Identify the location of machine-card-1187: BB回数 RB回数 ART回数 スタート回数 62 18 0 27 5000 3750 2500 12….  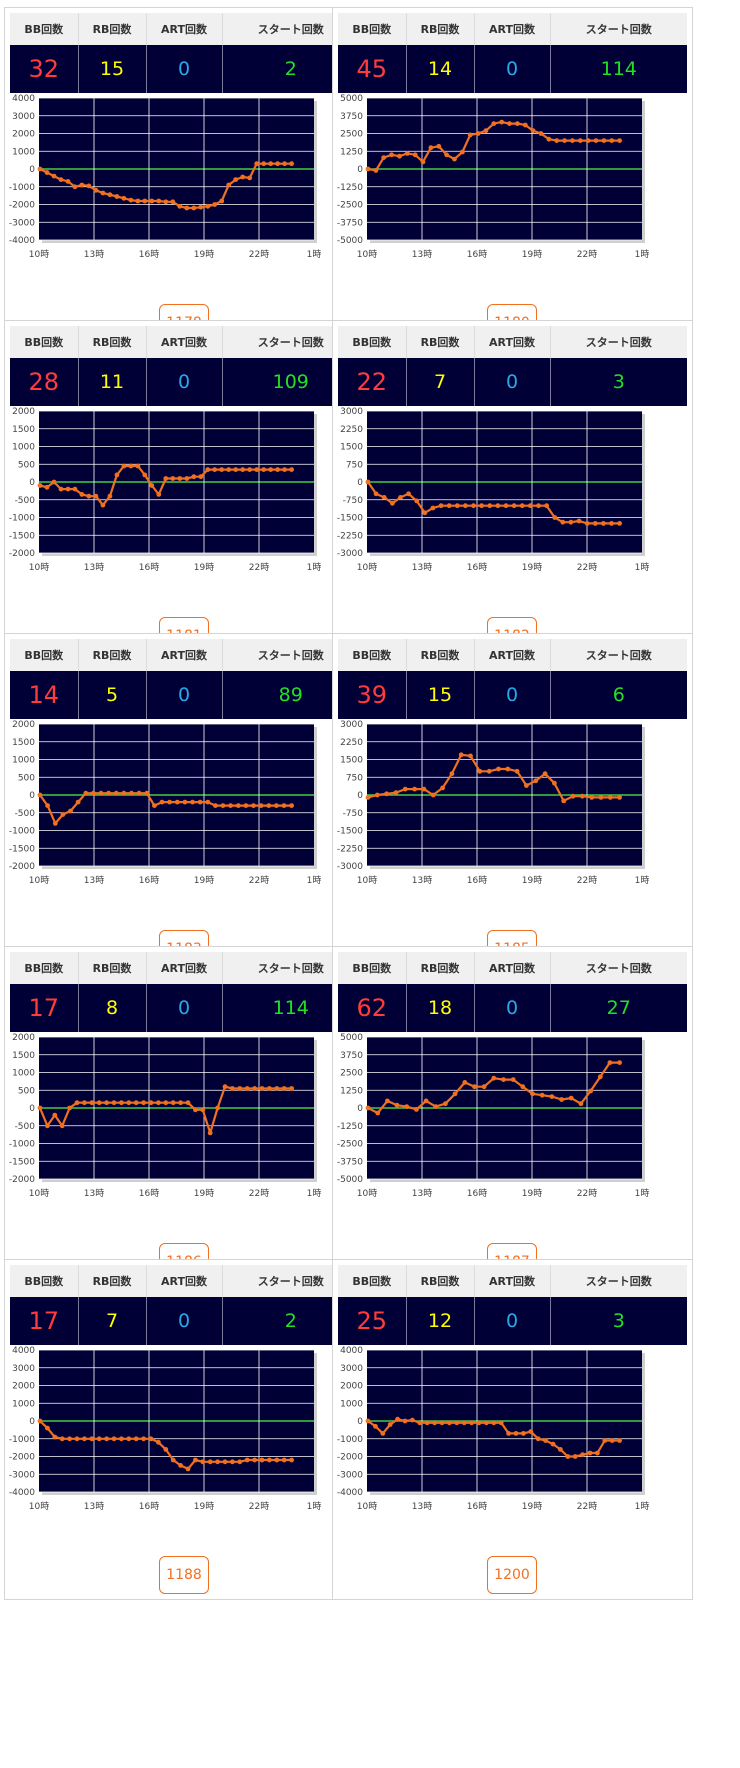
(512, 1116).